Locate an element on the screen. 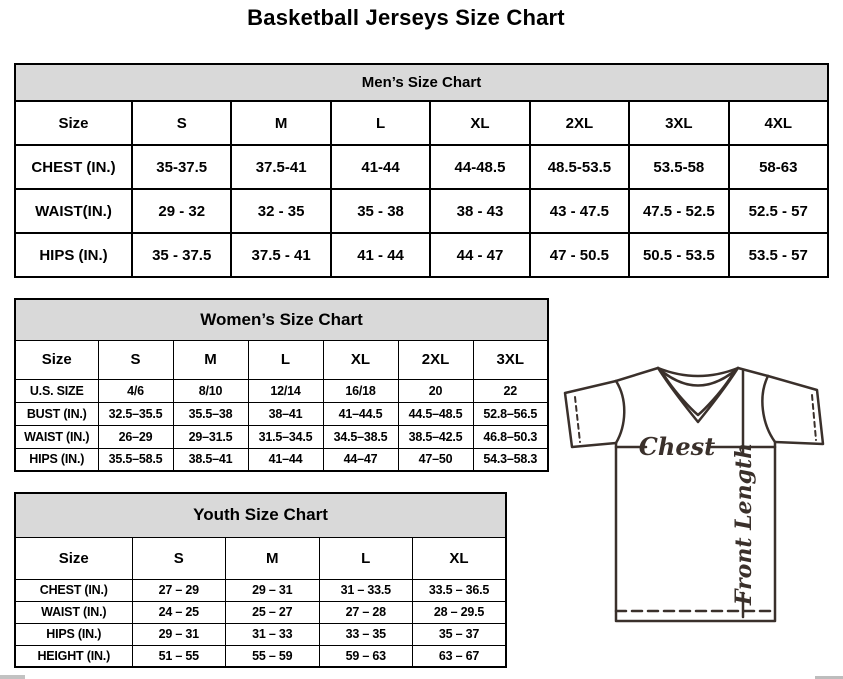 This screenshot has height=679, width=843. cell-value: 50.5 - 53.5 is located at coordinates (679, 255).